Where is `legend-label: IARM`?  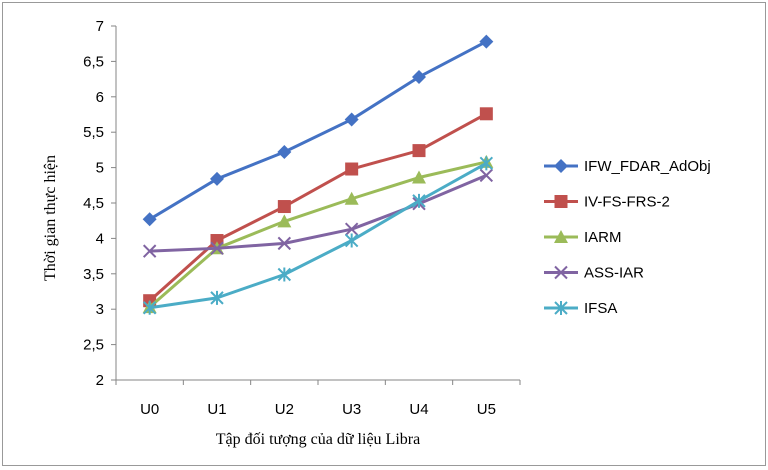
legend-label: IARM is located at coordinates (603, 237).